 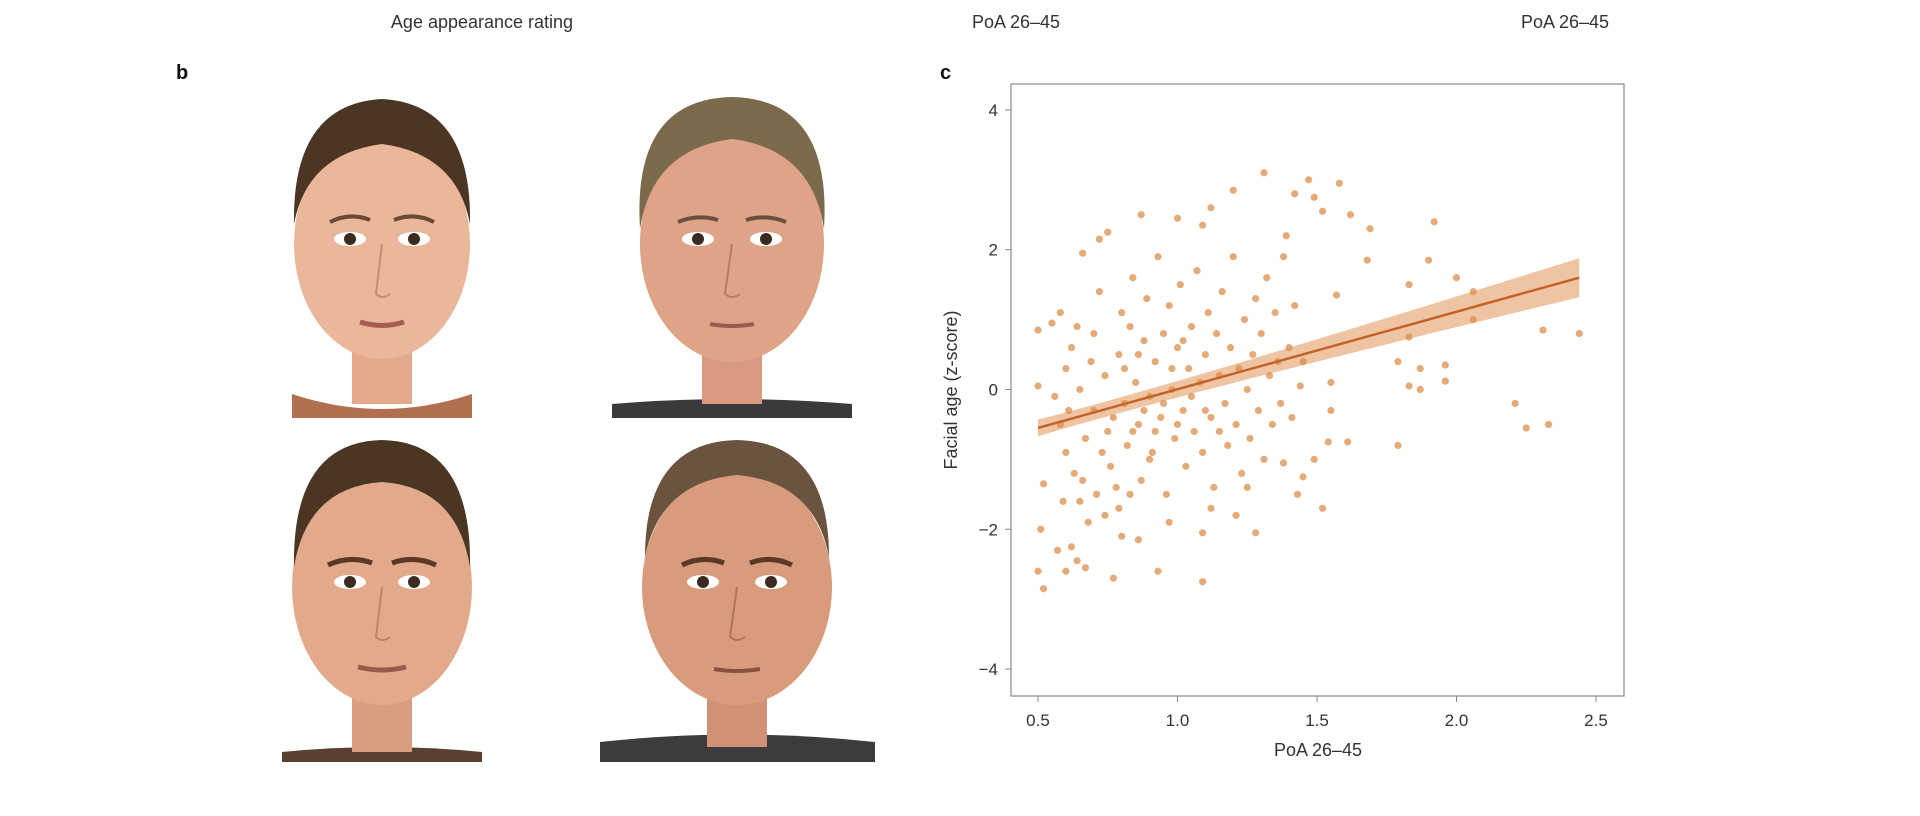 I want to click on face-image-older-female, so click(x=732, y=257).